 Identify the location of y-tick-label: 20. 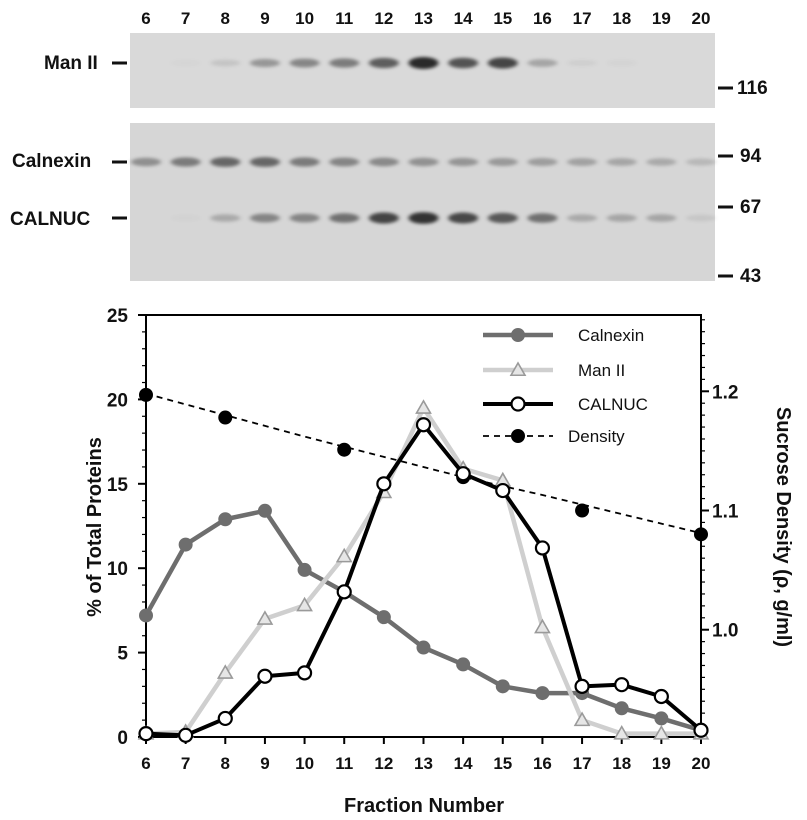
(117, 400).